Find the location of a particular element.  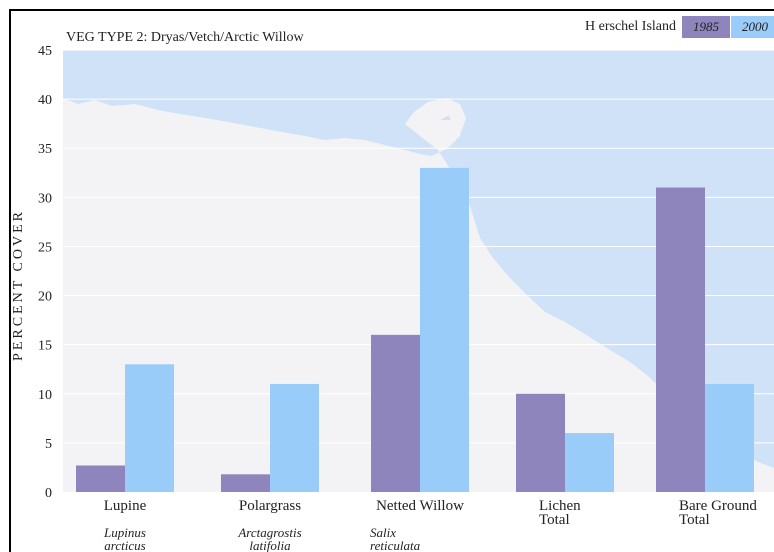

y-tick-label: 35 is located at coordinates (45, 149).